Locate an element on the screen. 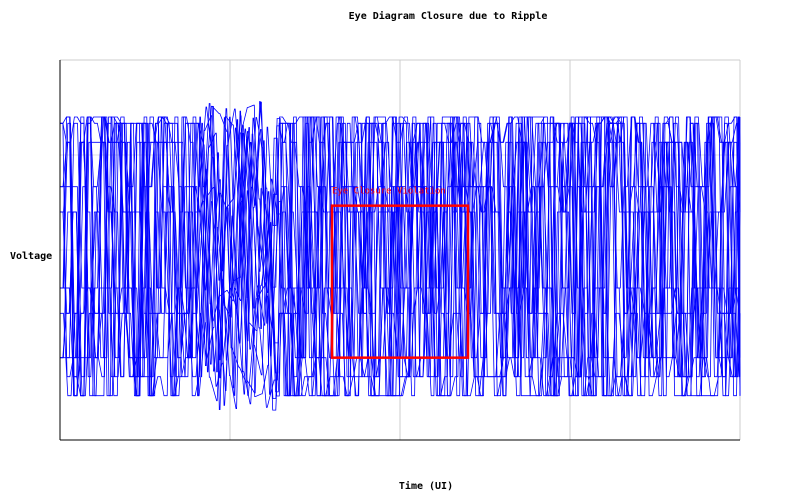 The image size is (800, 500). y-axis-label: Voltage is located at coordinates (31, 256).